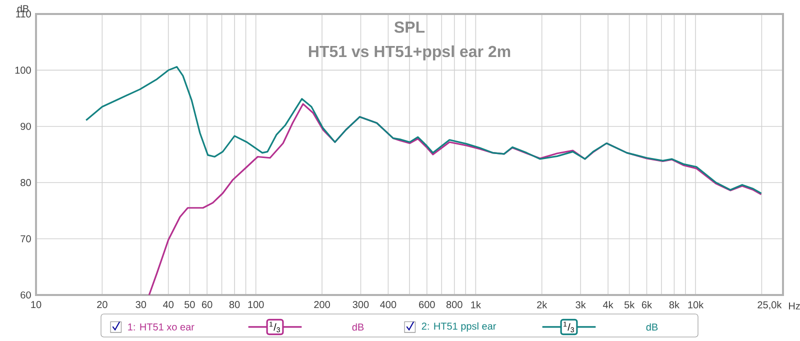 Image resolution: width=800 pixels, height=341 pixels. What do you see at coordinates (36, 304) in the screenshot?
I see `x-tick-label: 10` at bounding box center [36, 304].